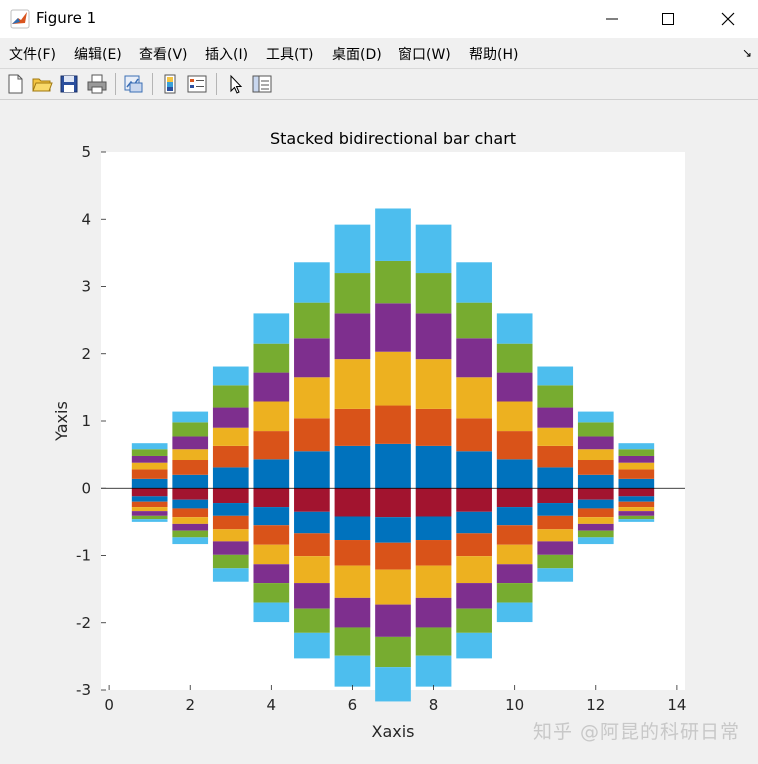  I want to click on close-icon, so click(728, 19).